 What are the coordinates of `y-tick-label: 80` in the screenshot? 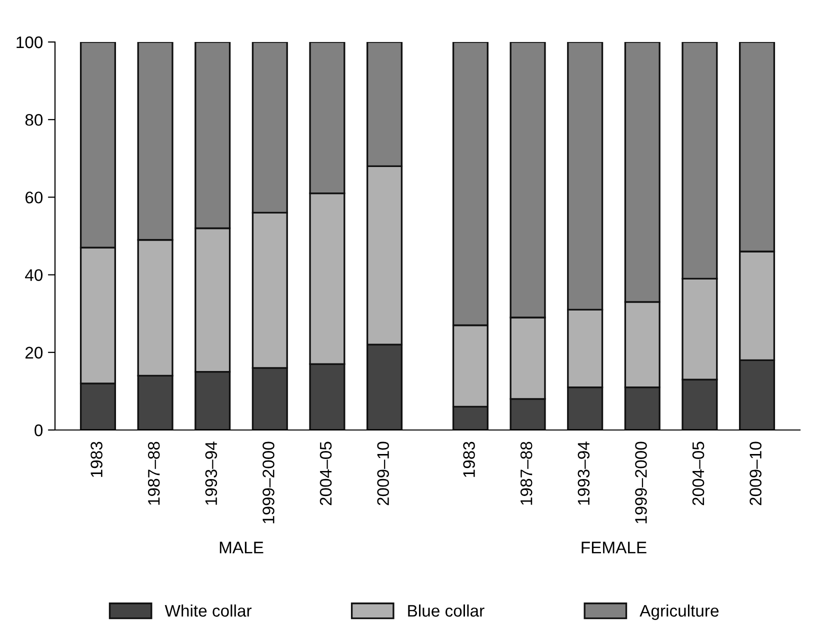 It's located at (34, 120).